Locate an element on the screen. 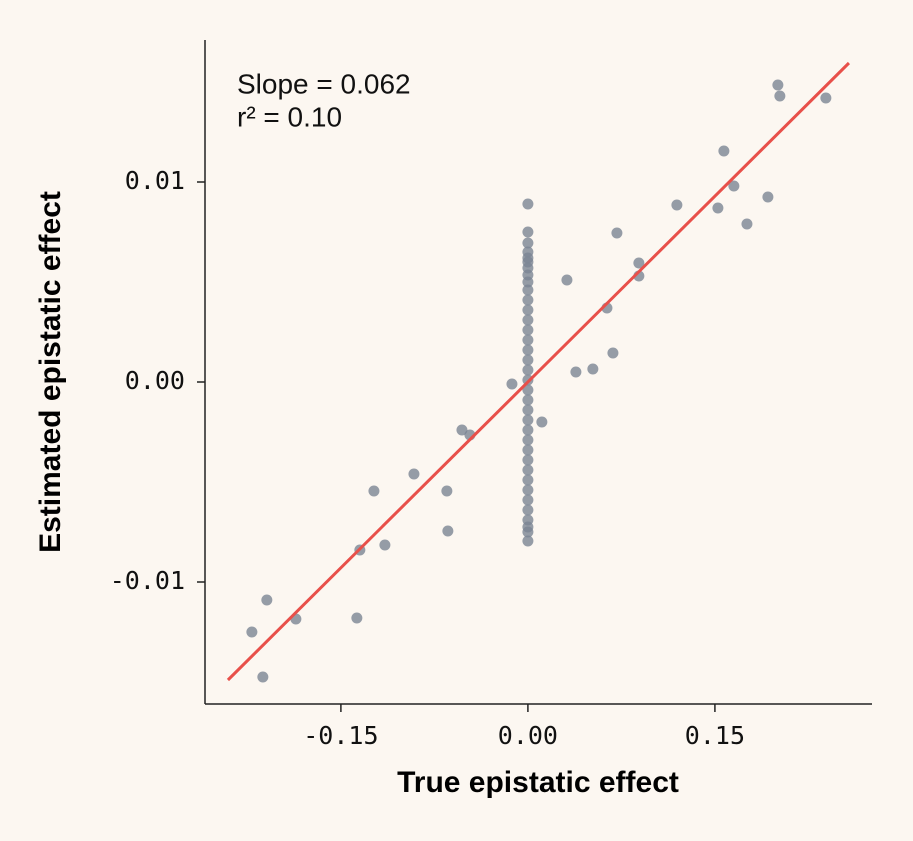 The width and height of the screenshot is (913, 841). x-axis-label: True epistatic effect is located at coordinates (538, 782).